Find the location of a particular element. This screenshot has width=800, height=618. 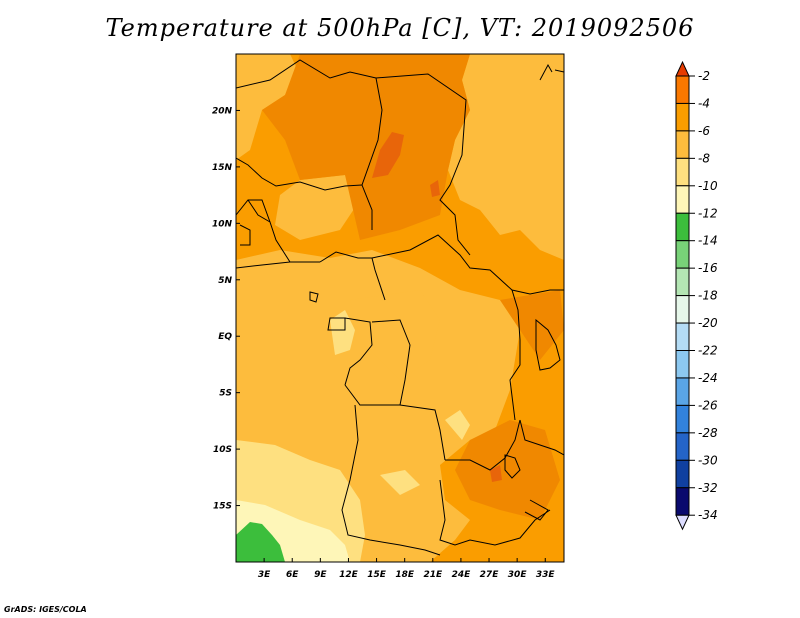

x-tick-label: 12E is located at coordinates (349, 575).